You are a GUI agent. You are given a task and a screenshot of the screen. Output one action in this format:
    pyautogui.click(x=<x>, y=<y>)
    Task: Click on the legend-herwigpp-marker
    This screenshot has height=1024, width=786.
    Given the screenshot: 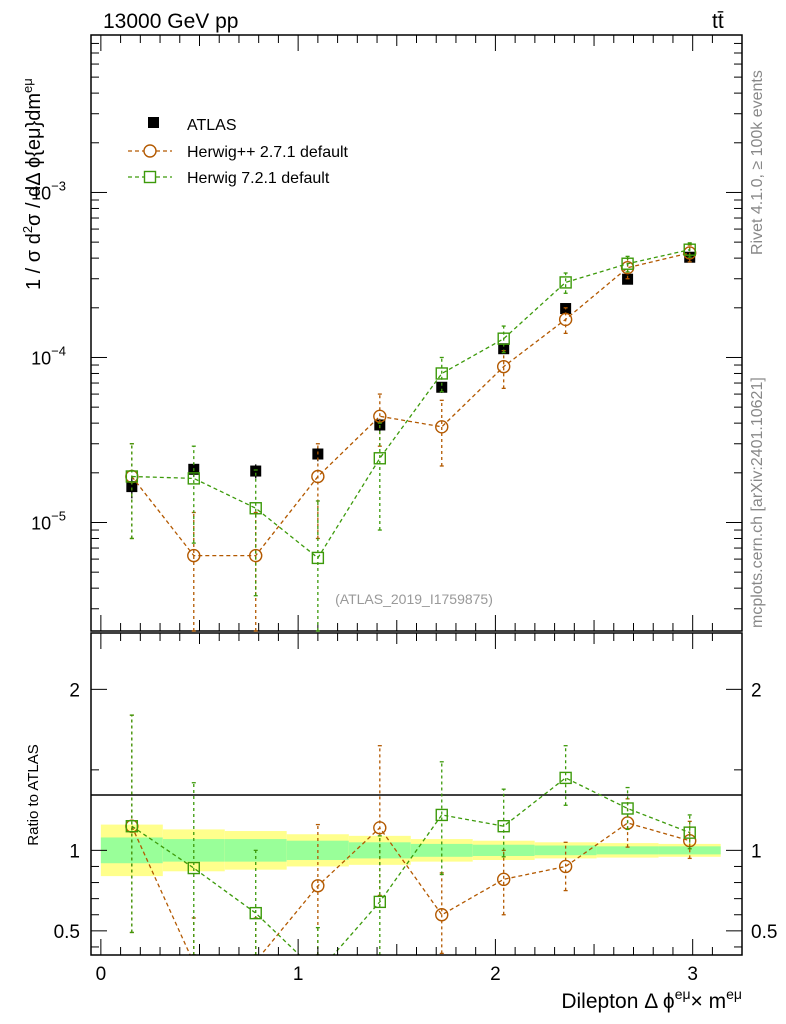 What is the action you would take?
    pyautogui.click(x=150, y=151)
    